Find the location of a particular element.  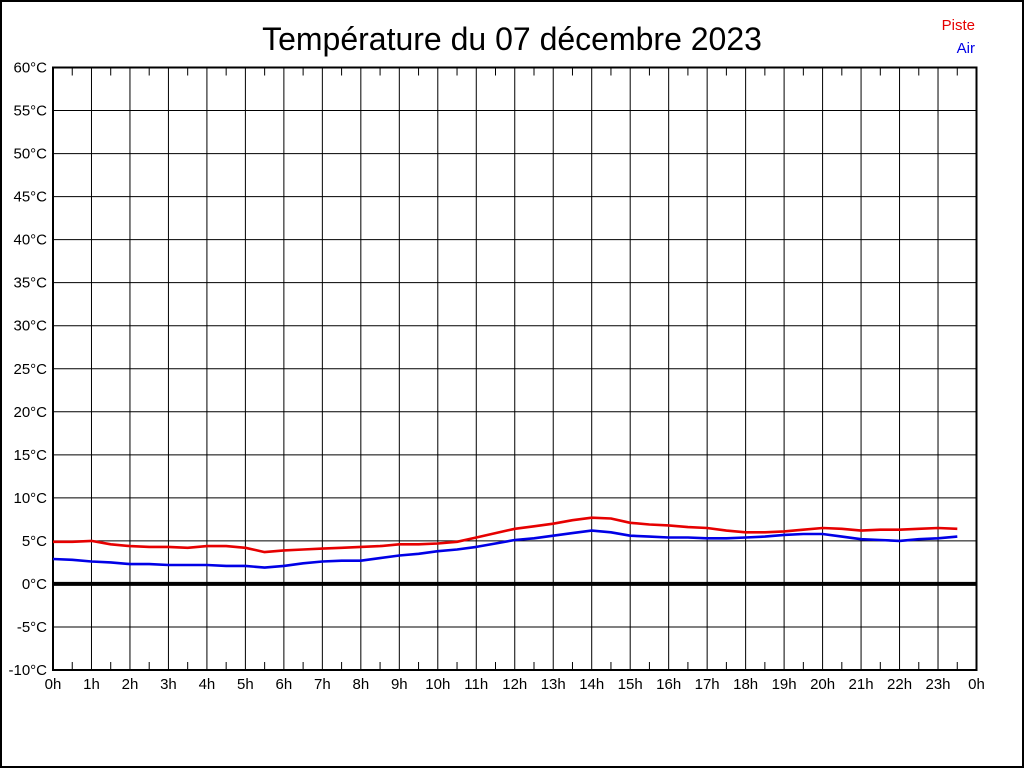

legend-item-air: Air is located at coordinates (958, 48).